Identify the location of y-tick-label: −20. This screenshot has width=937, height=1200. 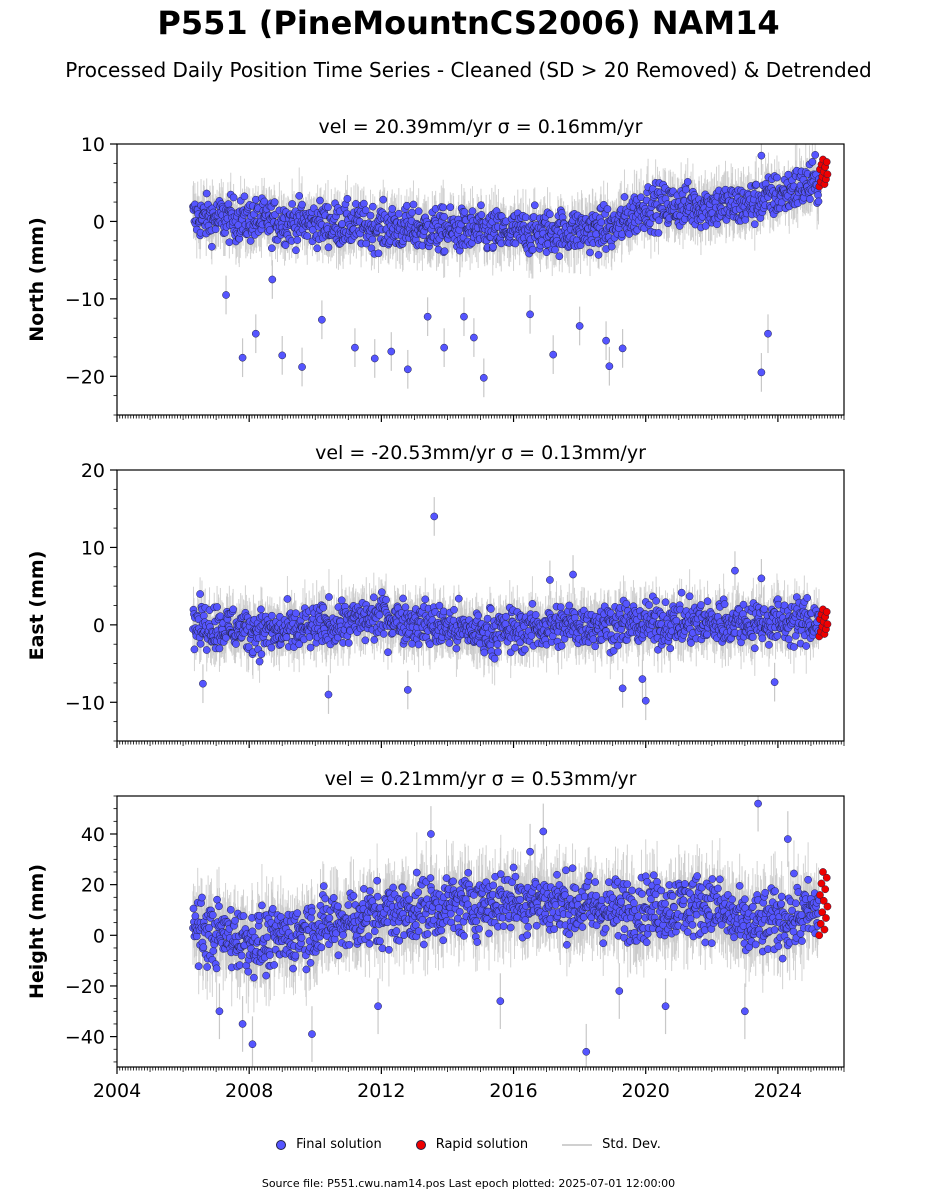
(85, 377).